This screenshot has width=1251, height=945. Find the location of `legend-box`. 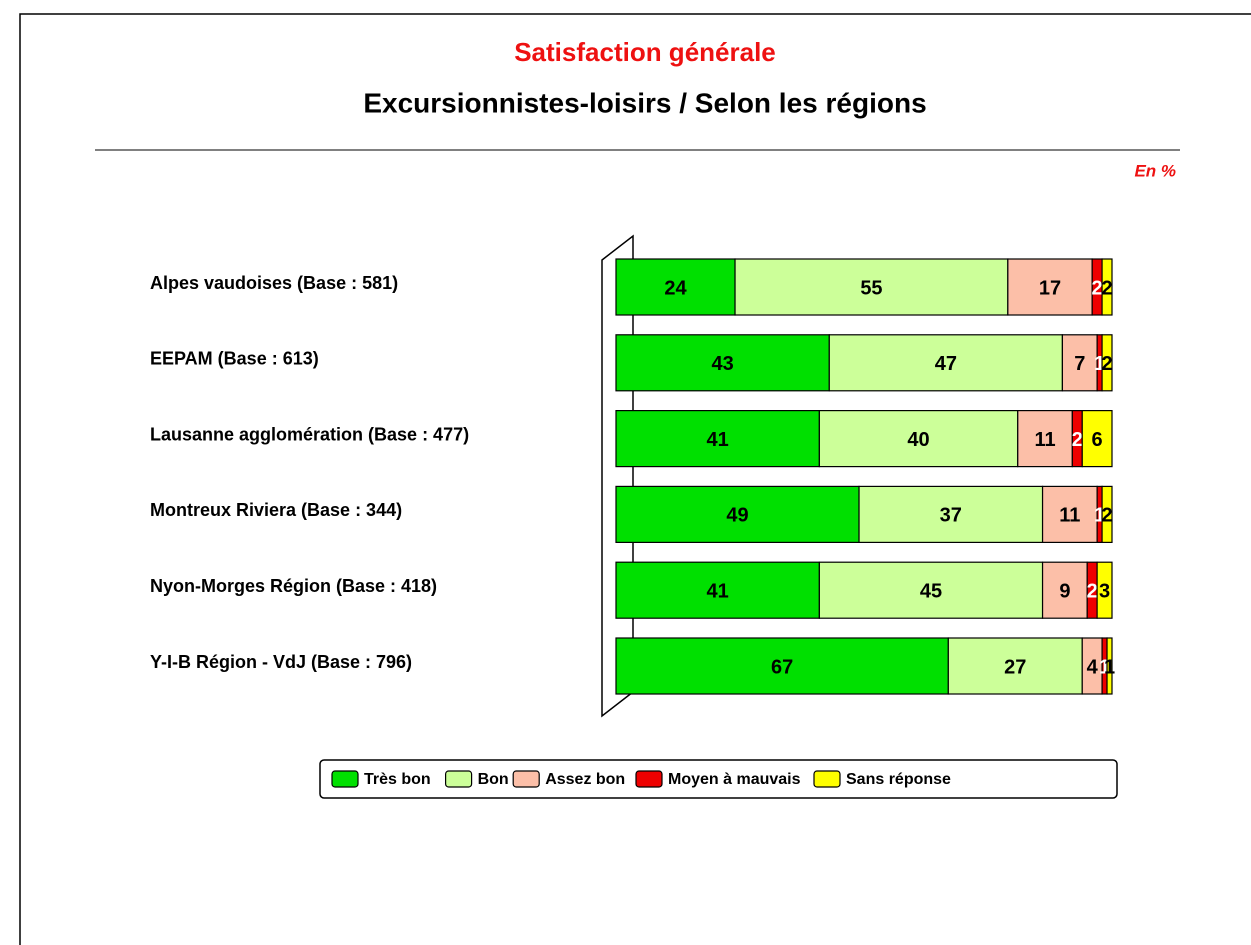

legend-box is located at coordinates (718, 779).